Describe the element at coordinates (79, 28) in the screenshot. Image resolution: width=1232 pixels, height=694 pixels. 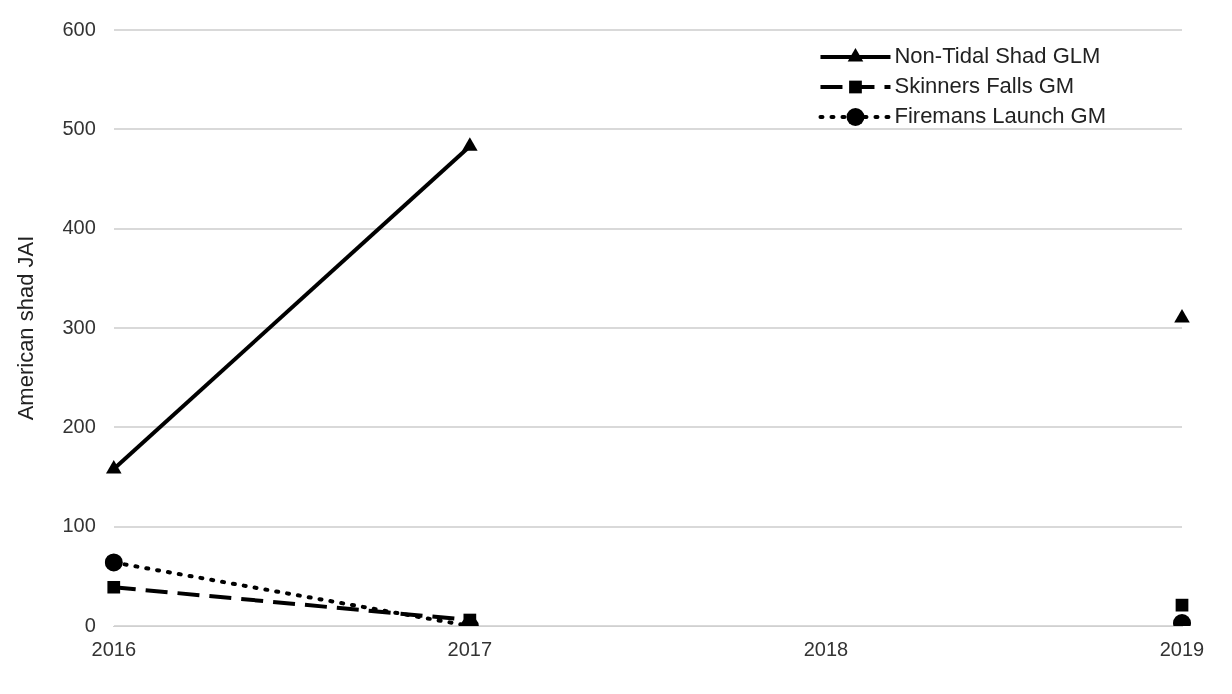
I see `y-tick-label: 600` at that location.